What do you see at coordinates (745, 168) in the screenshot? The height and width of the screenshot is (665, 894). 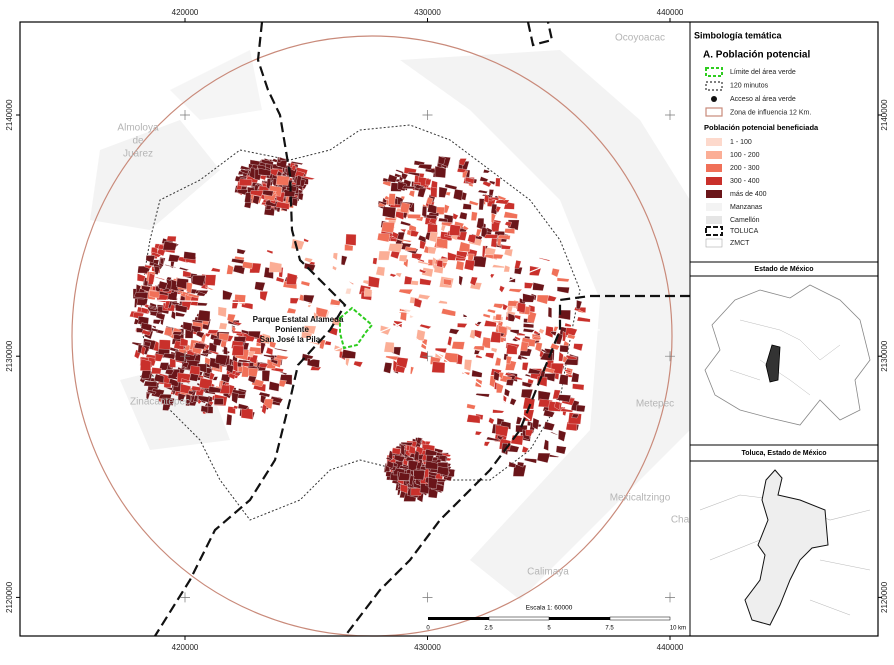 I see `legend-label: 200 - 300` at bounding box center [745, 168].